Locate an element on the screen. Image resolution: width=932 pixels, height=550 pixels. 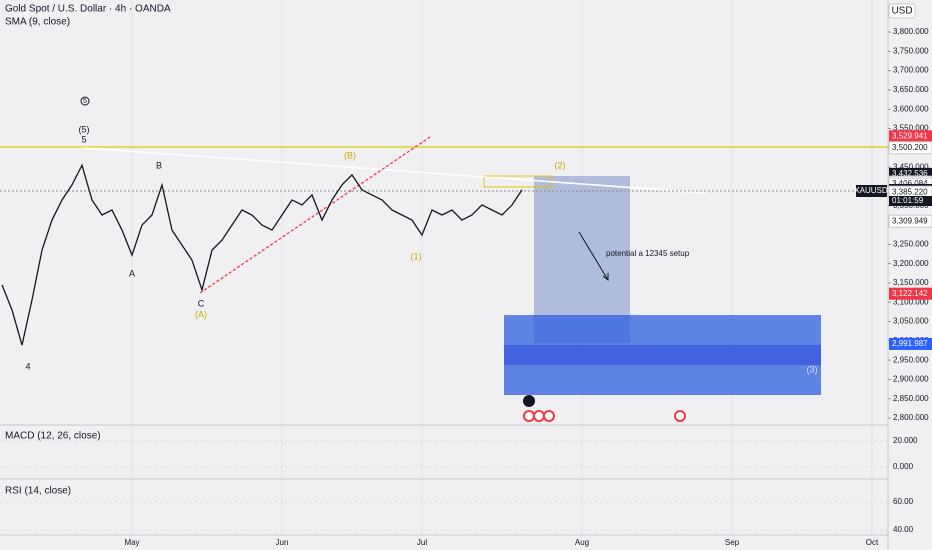
price-tag-label: 3,385.220 is located at coordinates (910, 191).